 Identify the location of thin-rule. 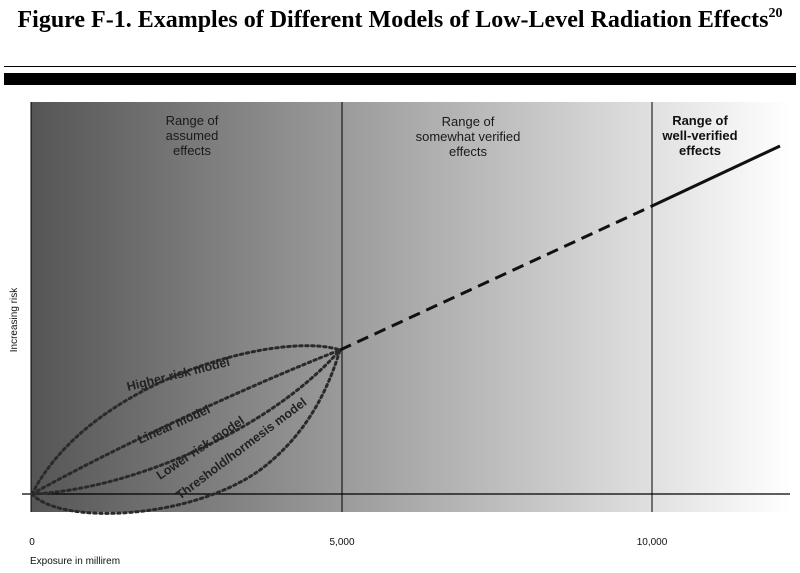
(400, 66).